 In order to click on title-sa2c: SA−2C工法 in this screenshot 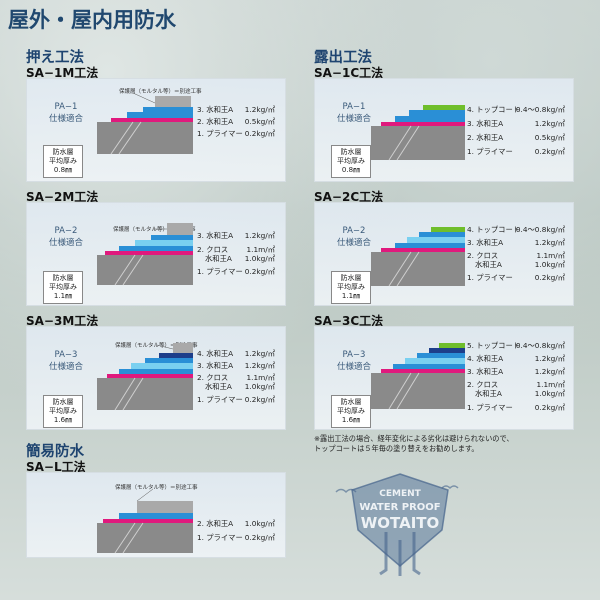, I will do `click(349, 197)`.